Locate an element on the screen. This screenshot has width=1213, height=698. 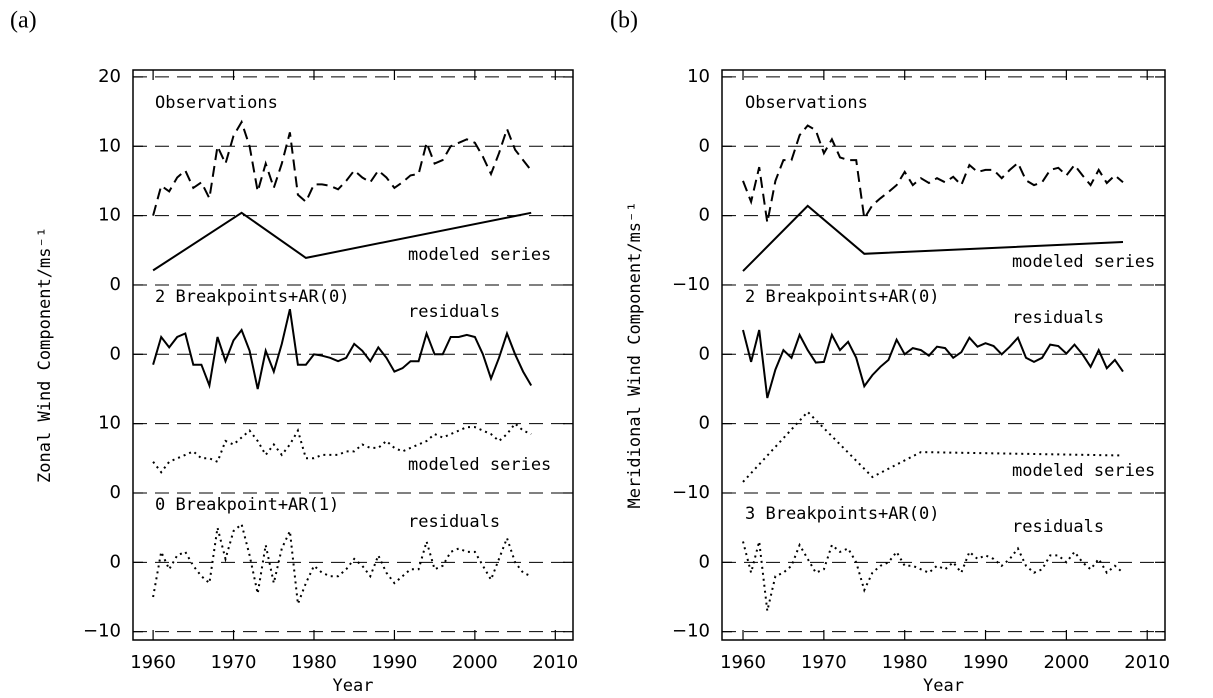
y-axis-label: Meridional Wind Component/ms⁻¹ is located at coordinates (635, 354).